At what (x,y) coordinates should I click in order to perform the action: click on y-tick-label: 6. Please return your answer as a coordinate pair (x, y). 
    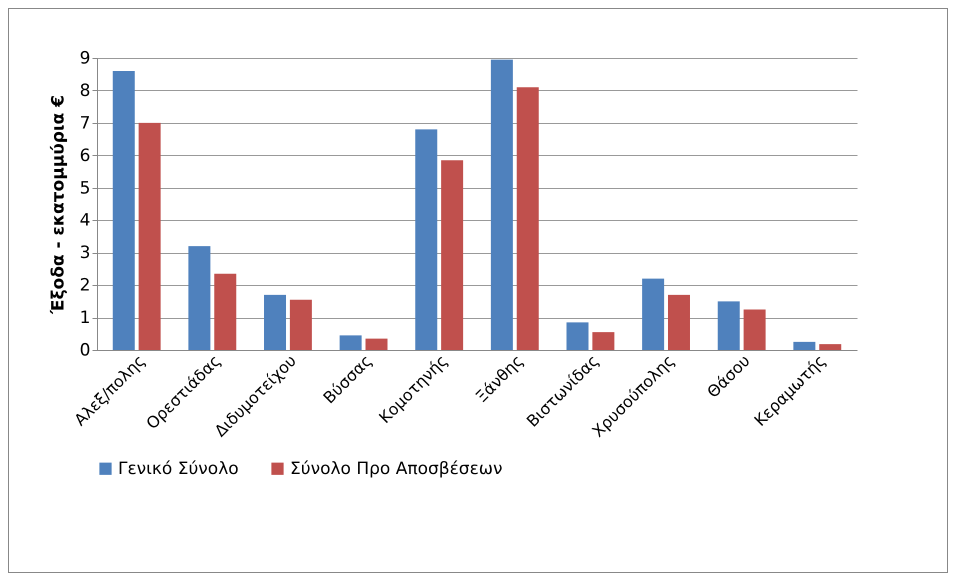
    Looking at the image, I should click on (85, 156).